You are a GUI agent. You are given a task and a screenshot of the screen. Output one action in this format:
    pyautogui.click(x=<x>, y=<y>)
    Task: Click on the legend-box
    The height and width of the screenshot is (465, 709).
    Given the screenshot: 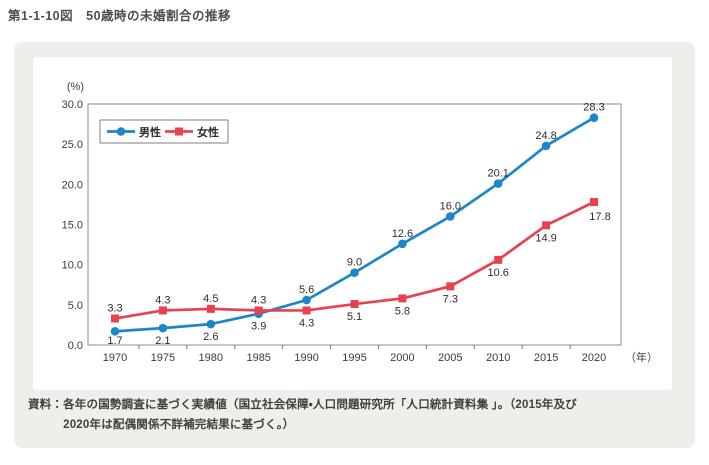 What is the action you would take?
    pyautogui.click(x=164, y=131)
    